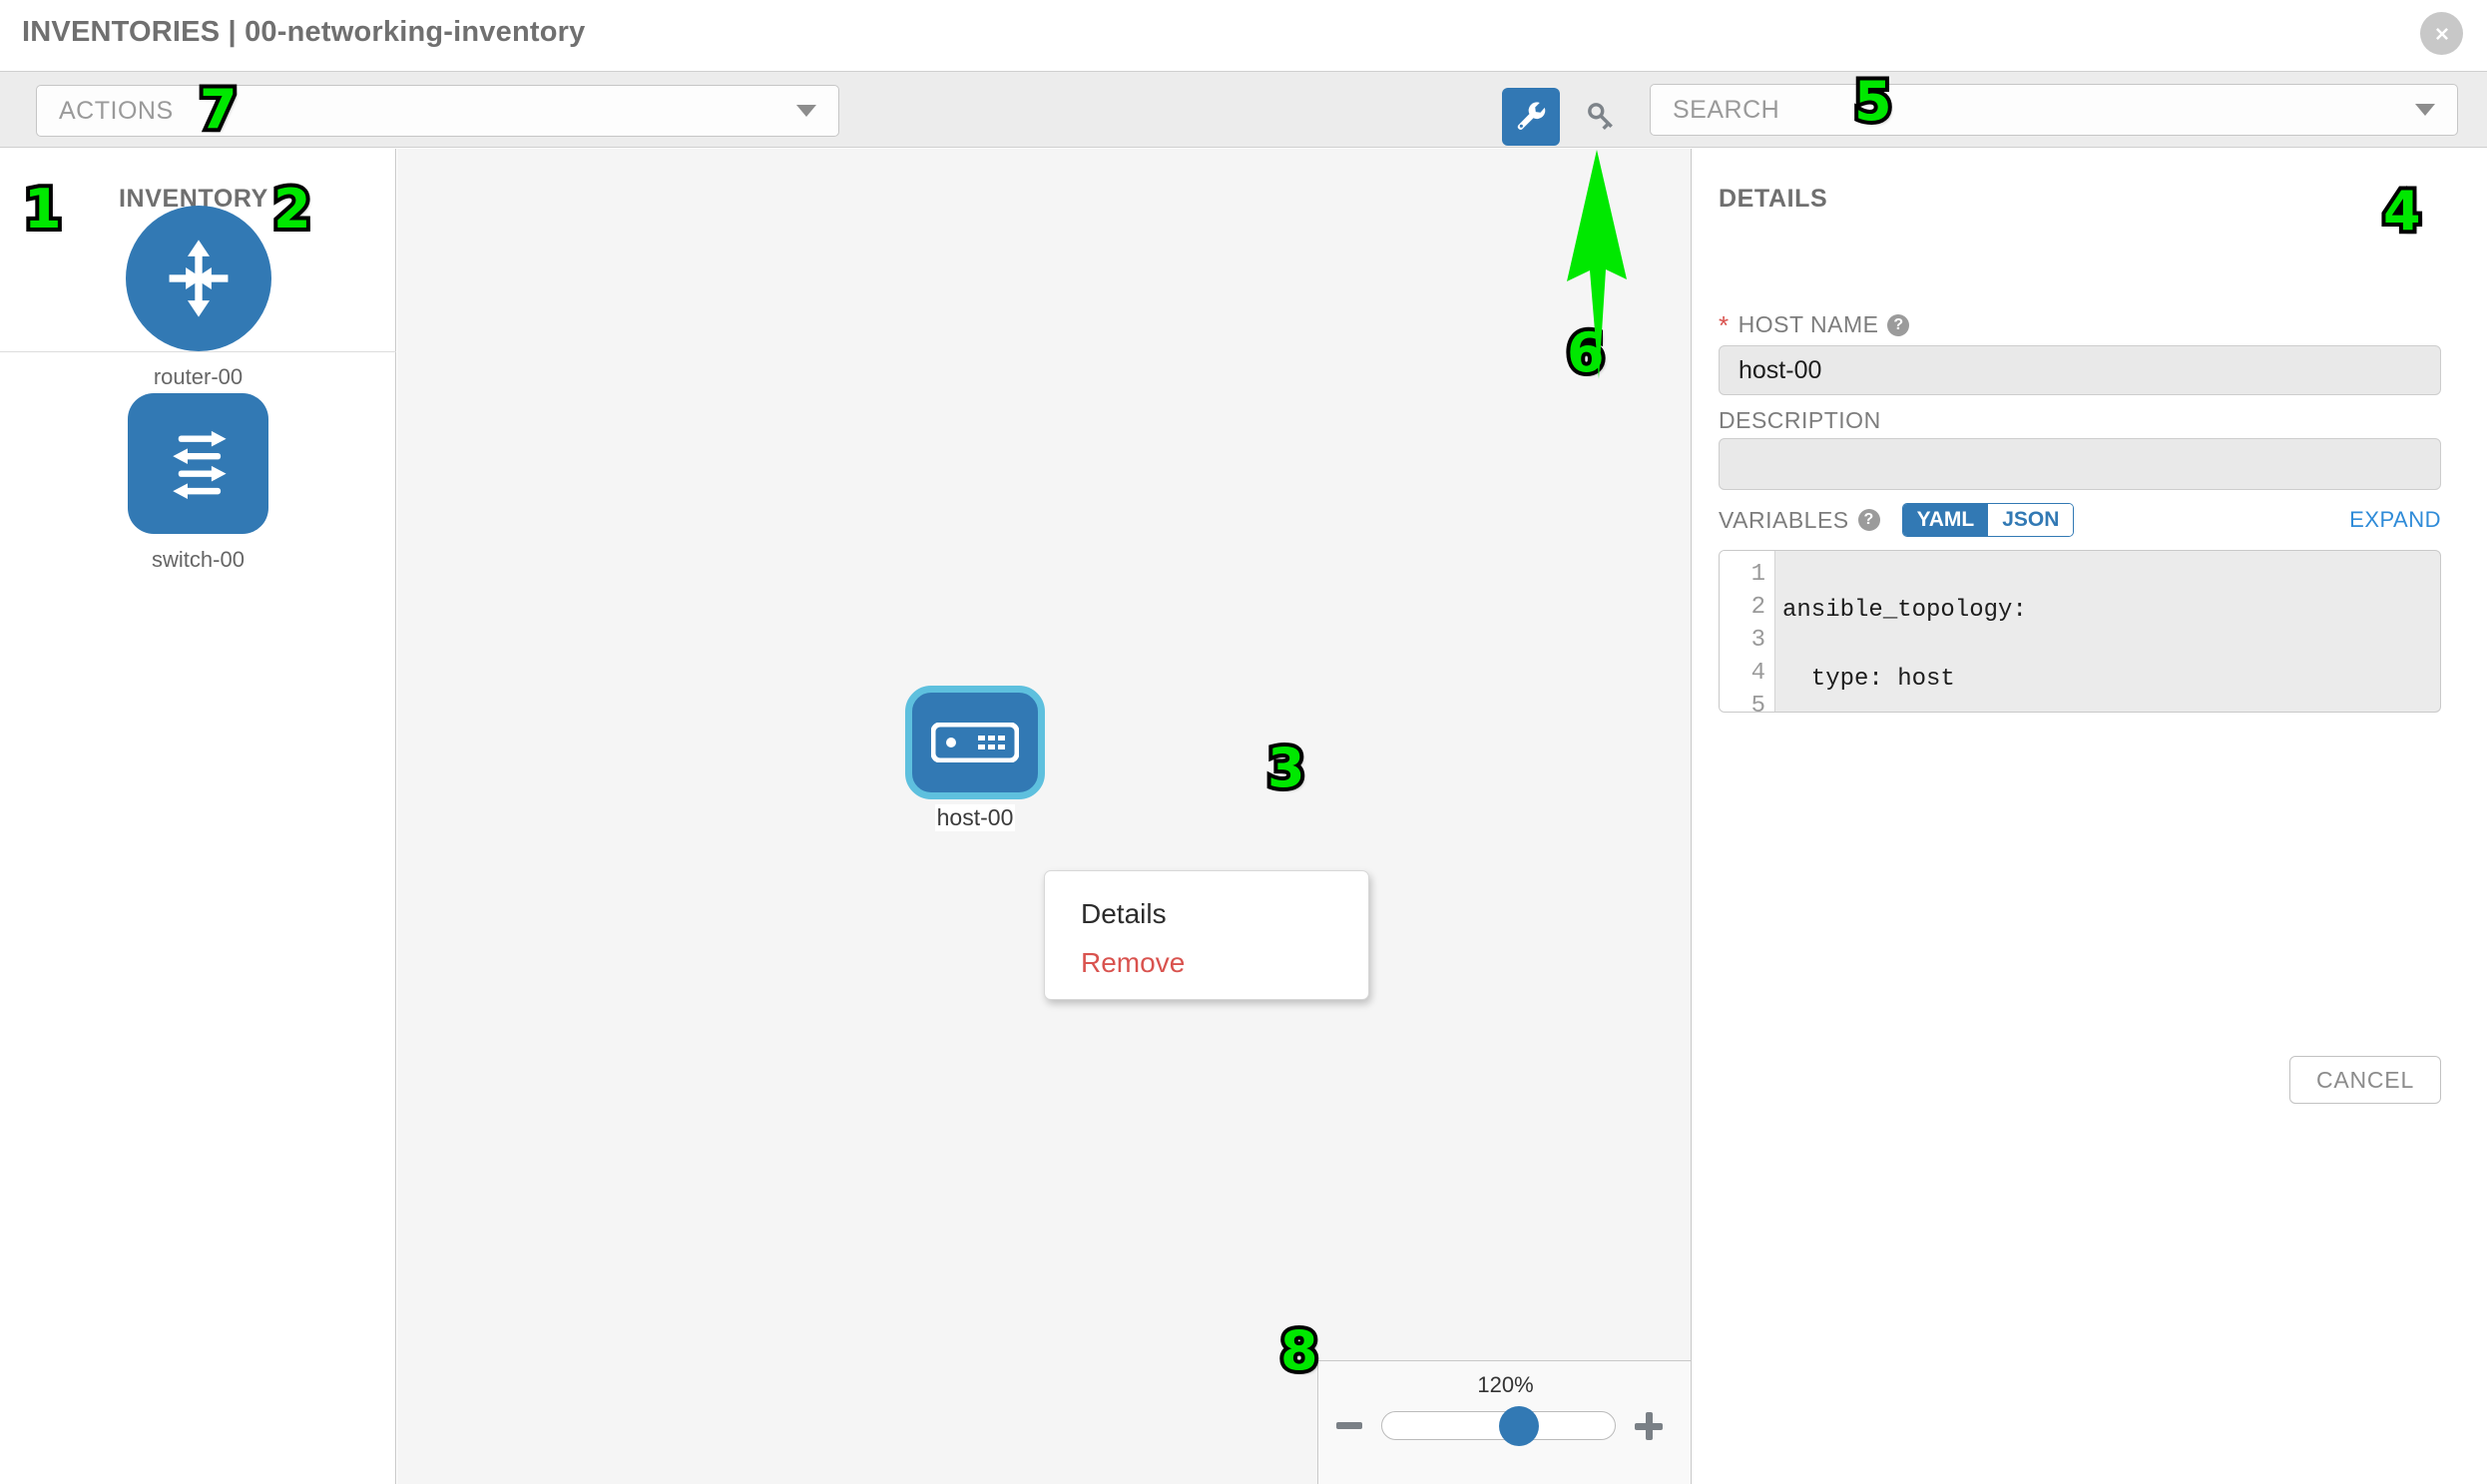  Describe the element at coordinates (1784, 519) in the screenshot. I see `variables-label-text: VARIABLES` at that location.